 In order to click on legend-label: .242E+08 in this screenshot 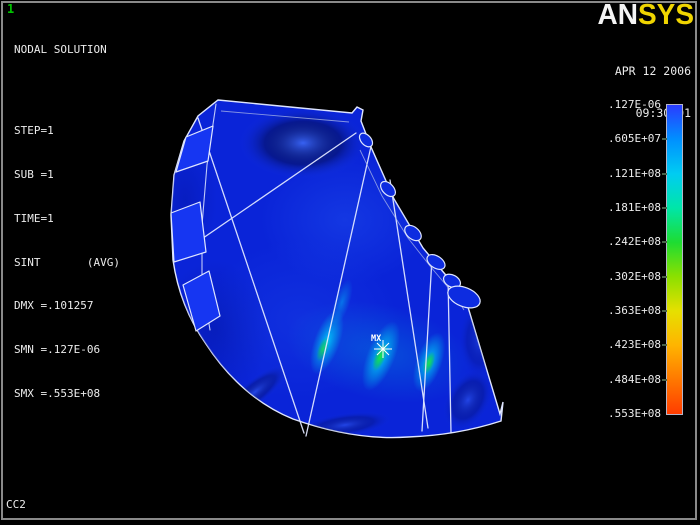, I will do `click(634, 241)`.